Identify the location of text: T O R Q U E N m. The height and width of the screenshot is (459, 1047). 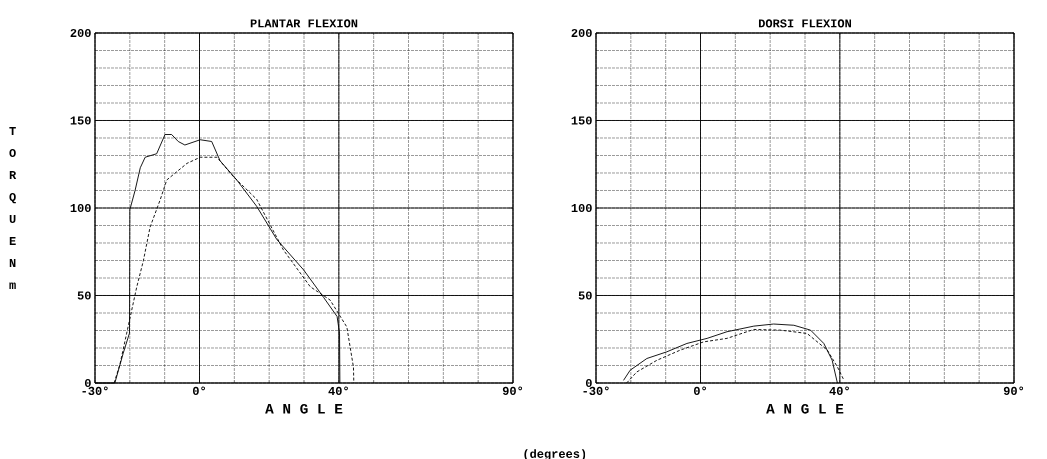
(13, 208).